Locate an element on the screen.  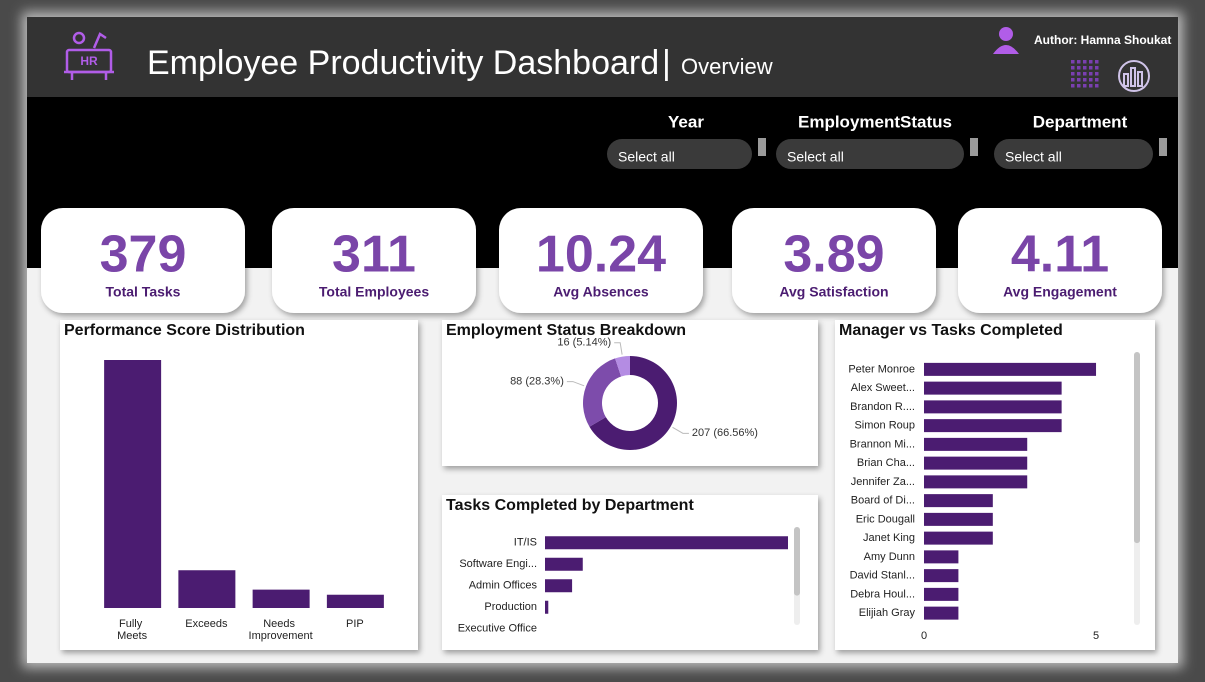
x-tick-label: PIP is located at coordinates (355, 624).